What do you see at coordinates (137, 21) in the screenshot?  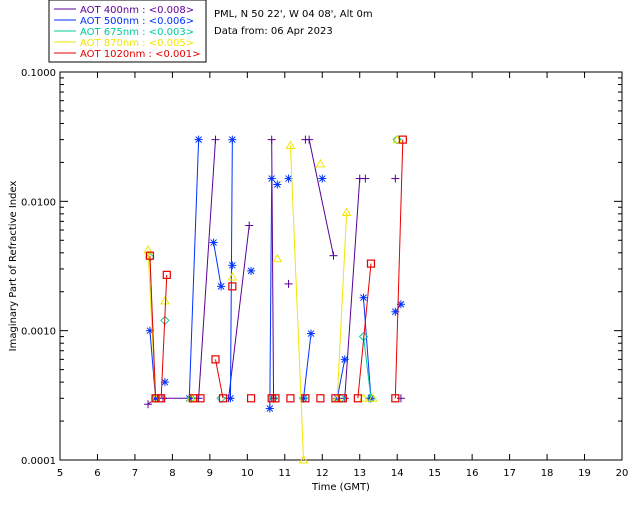 I see `legend-label-500: AOT 500nm : <0.006>` at bounding box center [137, 21].